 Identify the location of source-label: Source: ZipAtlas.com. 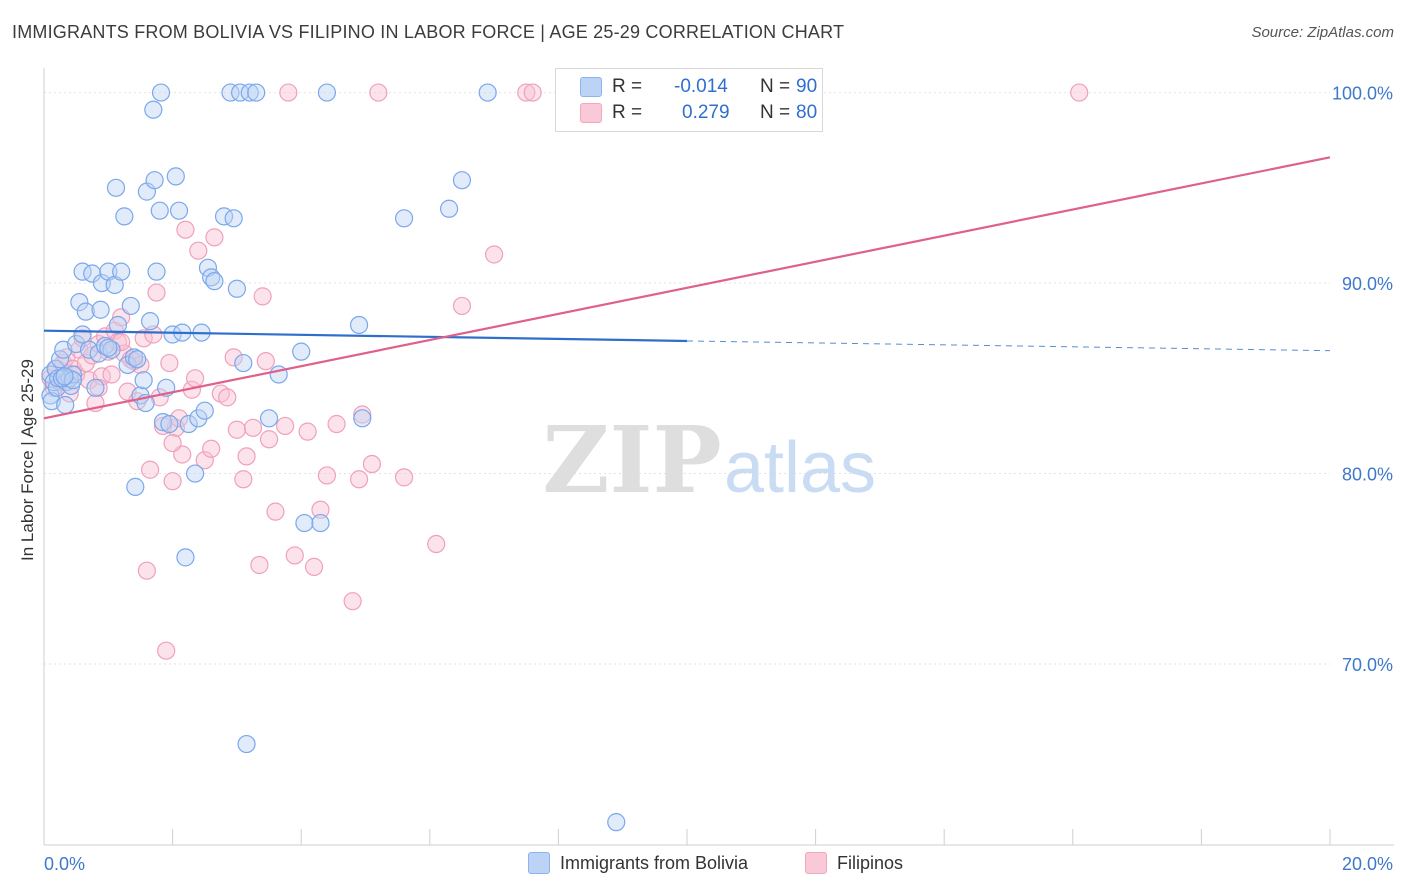
(1322, 32).